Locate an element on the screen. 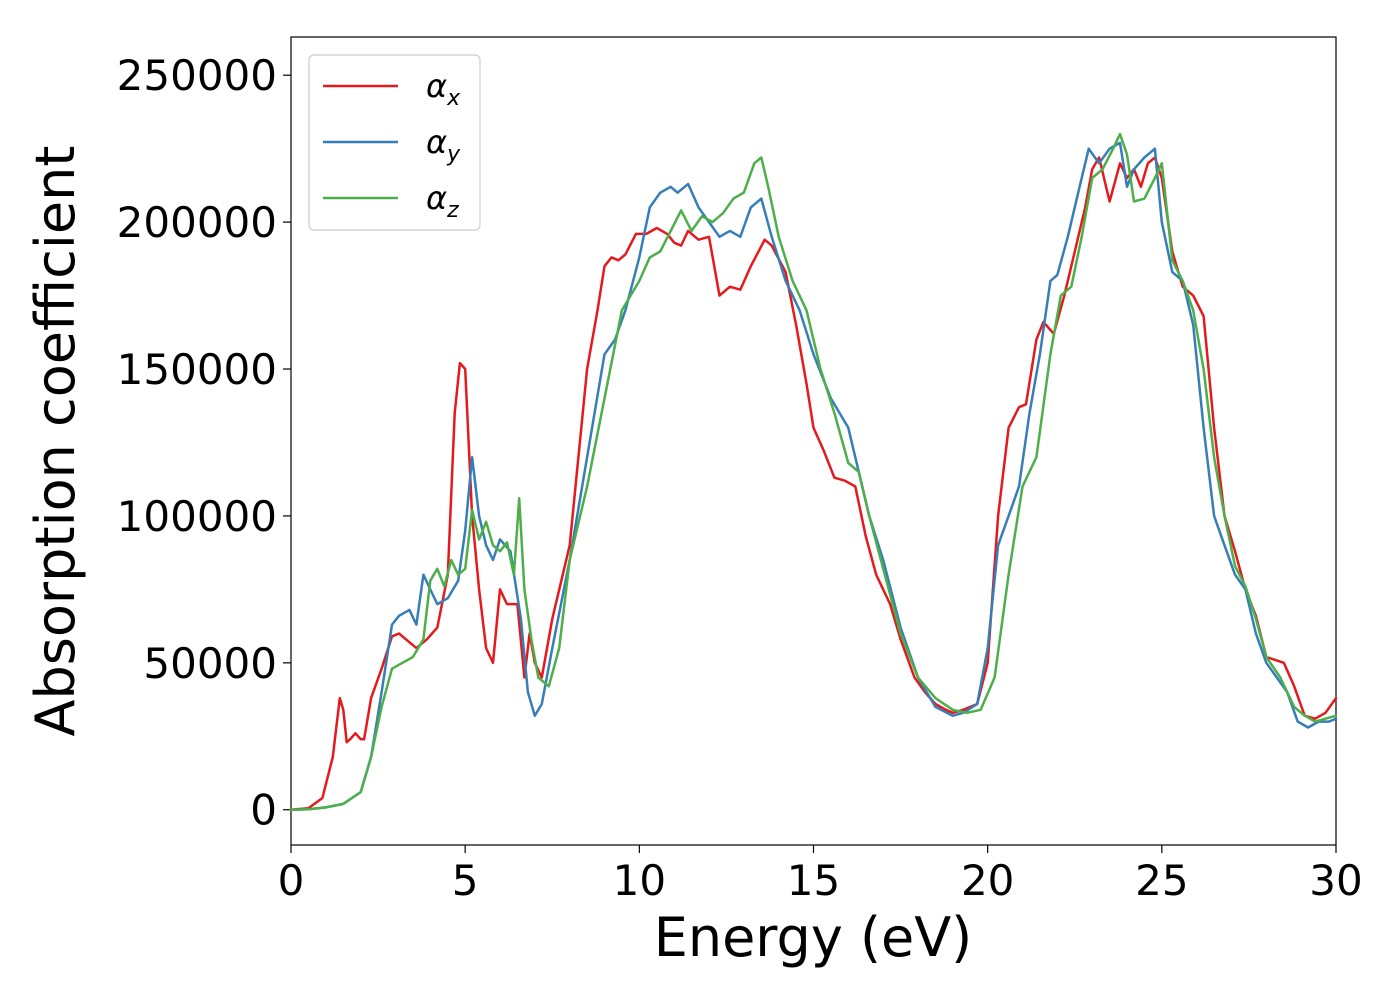 This screenshot has height=1000, width=1400. legend-label-y: αy is located at coordinates (443, 145).